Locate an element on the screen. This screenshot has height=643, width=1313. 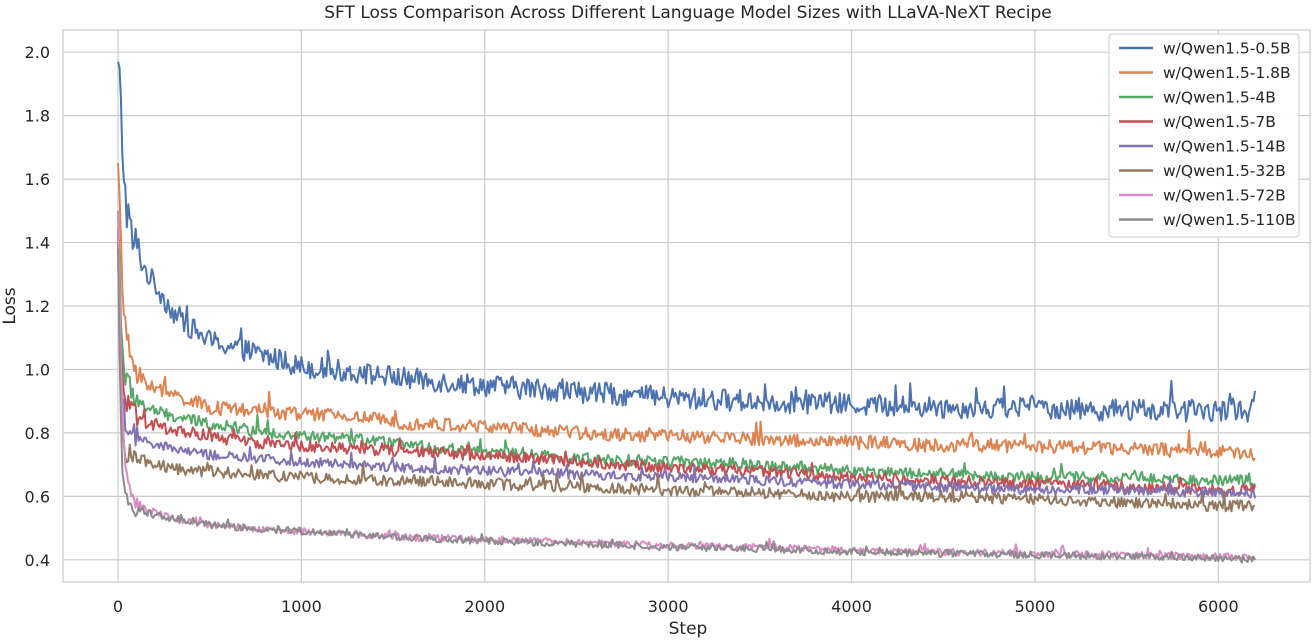
y-tick-label: 0.8 is located at coordinates (37, 433).